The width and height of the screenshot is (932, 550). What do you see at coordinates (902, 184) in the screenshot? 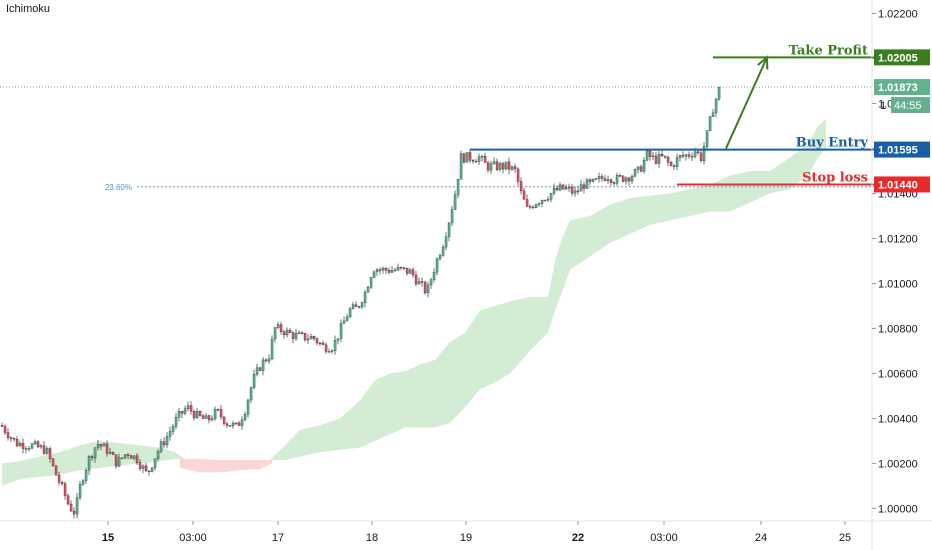
I see `stop-loss-price-tag-bg` at bounding box center [902, 184].